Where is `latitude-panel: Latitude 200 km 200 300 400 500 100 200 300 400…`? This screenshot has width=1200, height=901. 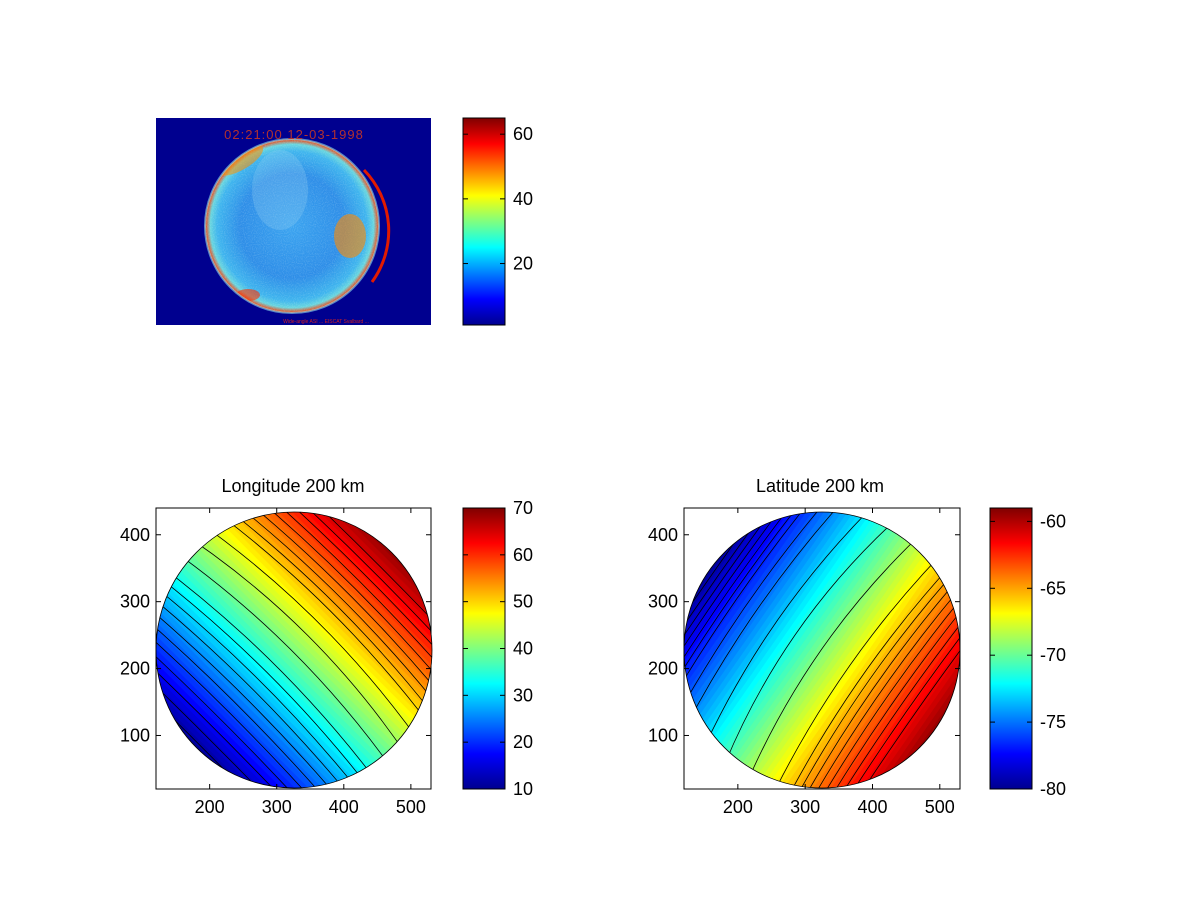
latitude-panel: Latitude 200 km 200 300 400 500 100 200 300 400… is located at coordinates (857, 646).